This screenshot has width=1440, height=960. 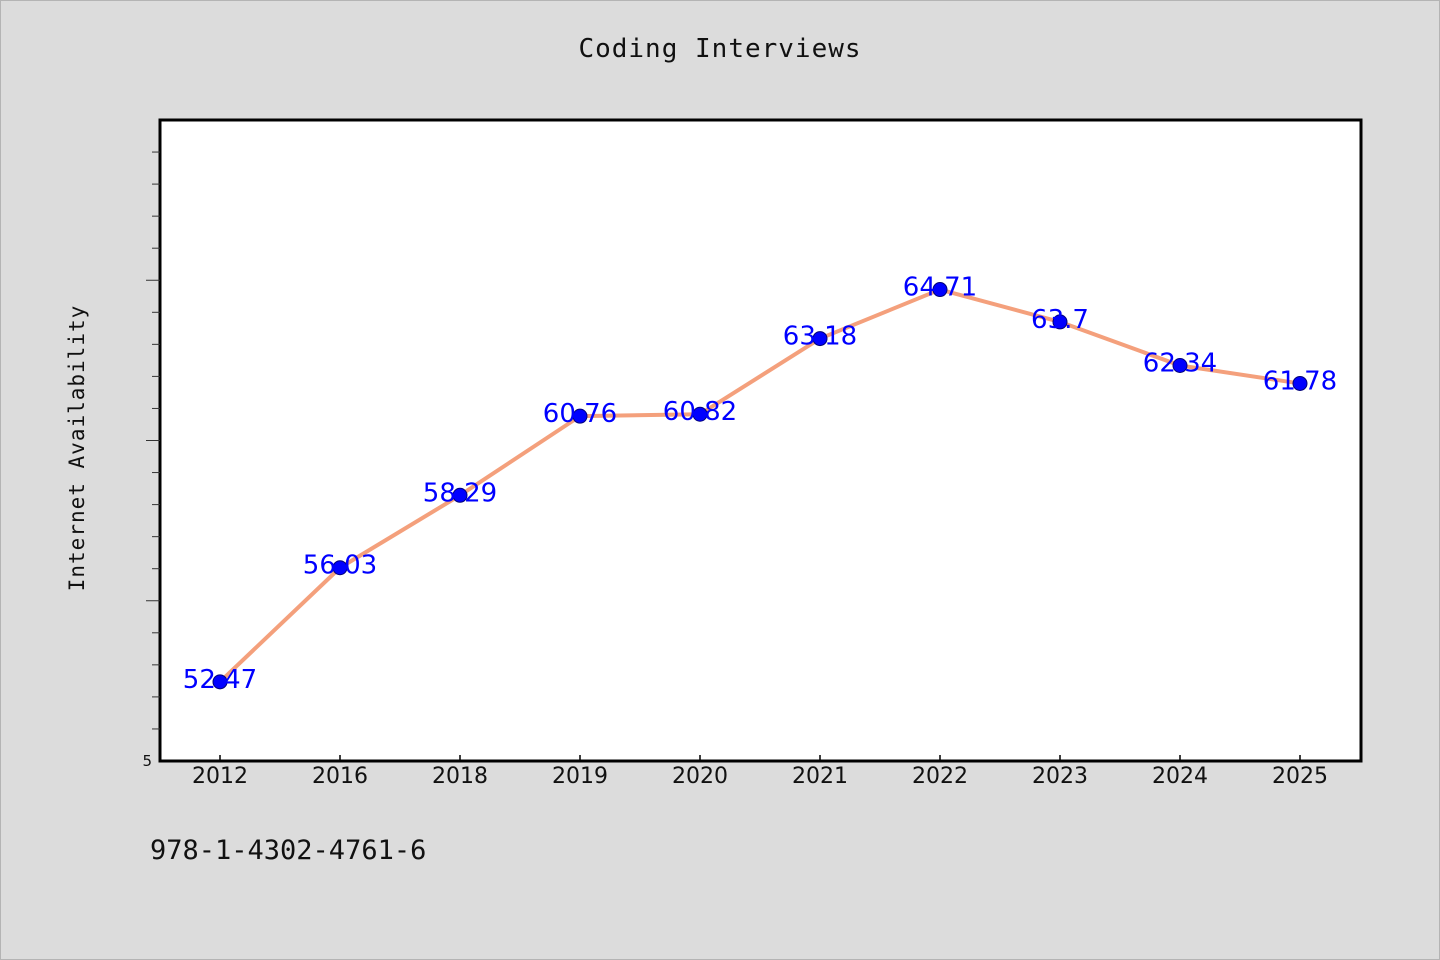 I want to click on data-label: 60.76, so click(x=580, y=414).